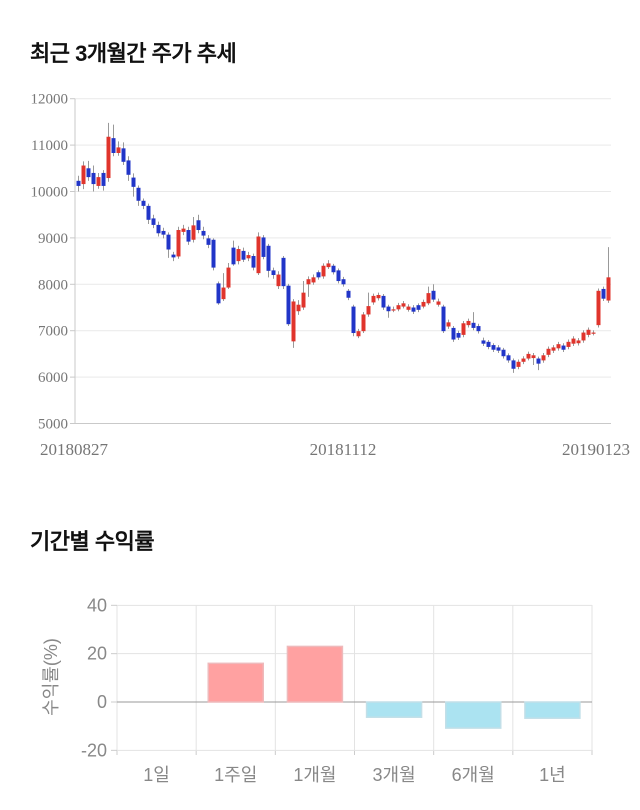 This screenshot has height=810, width=640. I want to click on x-label-end: 20190123, so click(596, 449).